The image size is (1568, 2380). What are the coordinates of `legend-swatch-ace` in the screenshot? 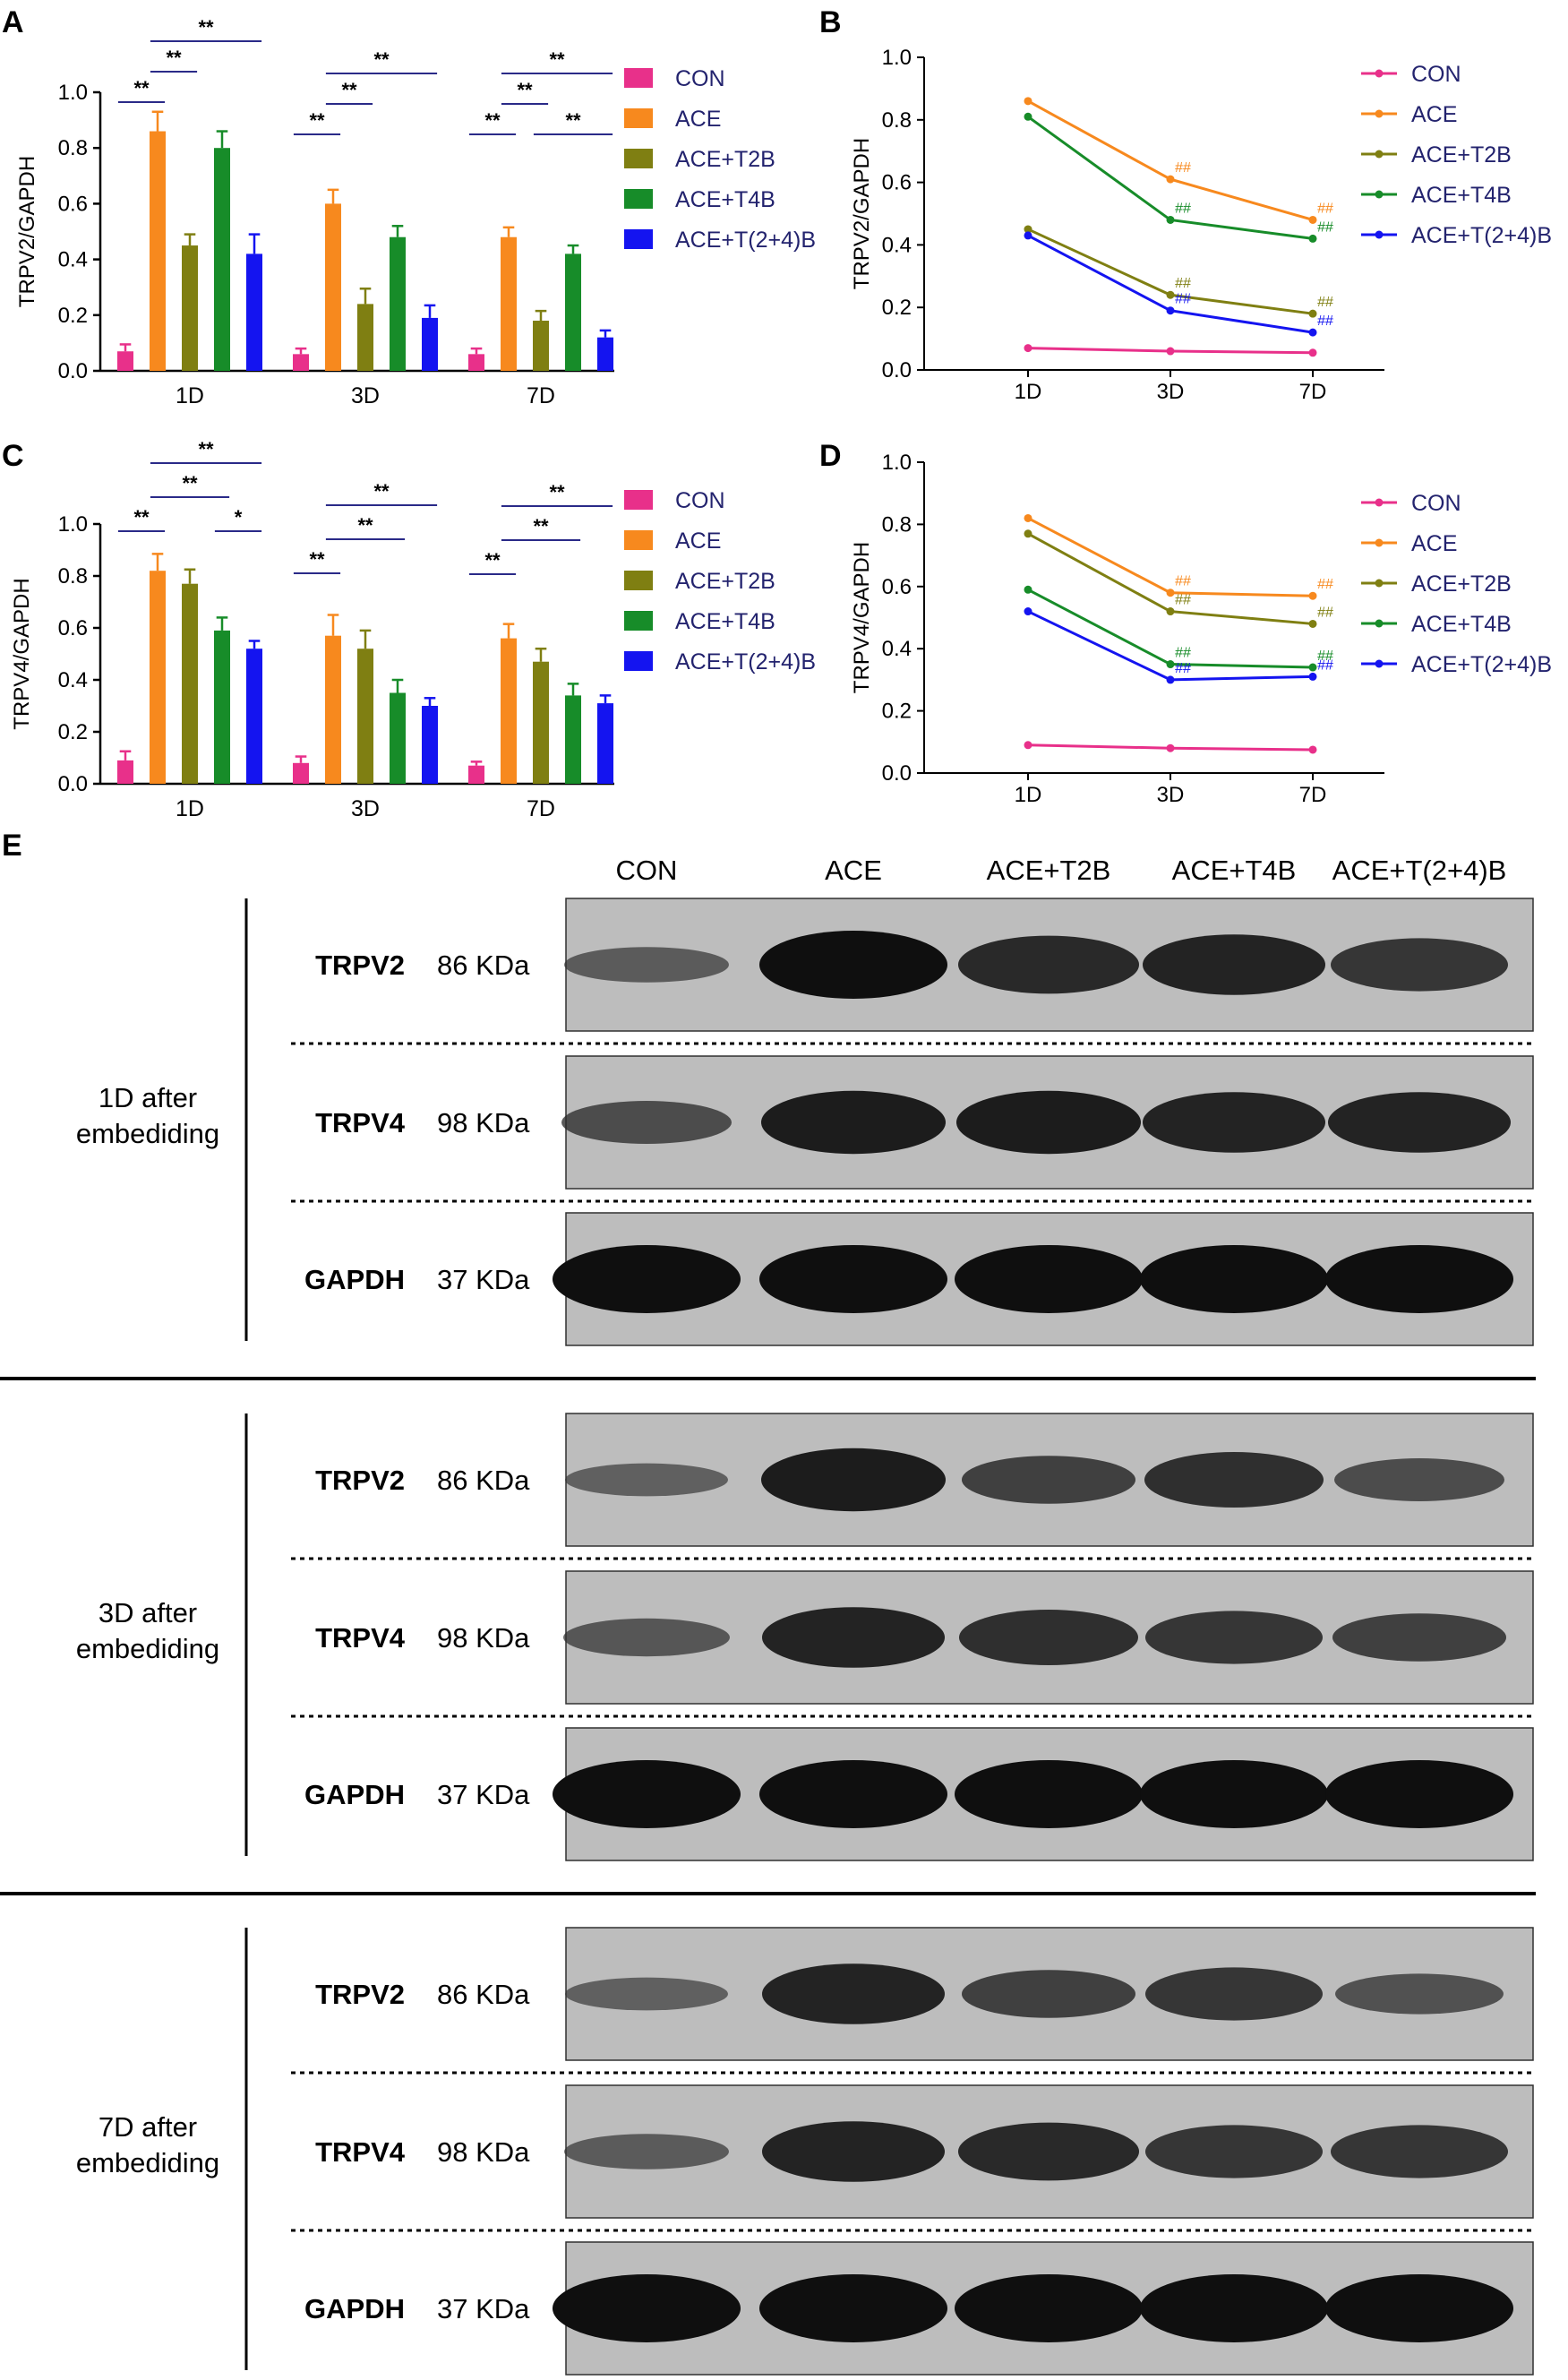 It's located at (638, 118).